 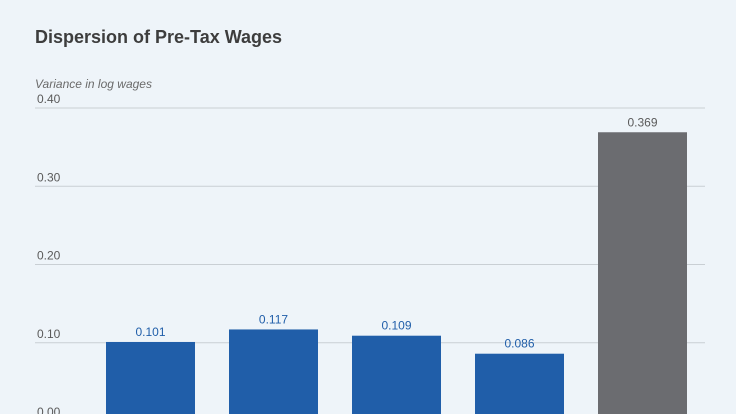 I want to click on chart-title: Dispersion of Pre-Tax Wages, so click(x=159, y=37).